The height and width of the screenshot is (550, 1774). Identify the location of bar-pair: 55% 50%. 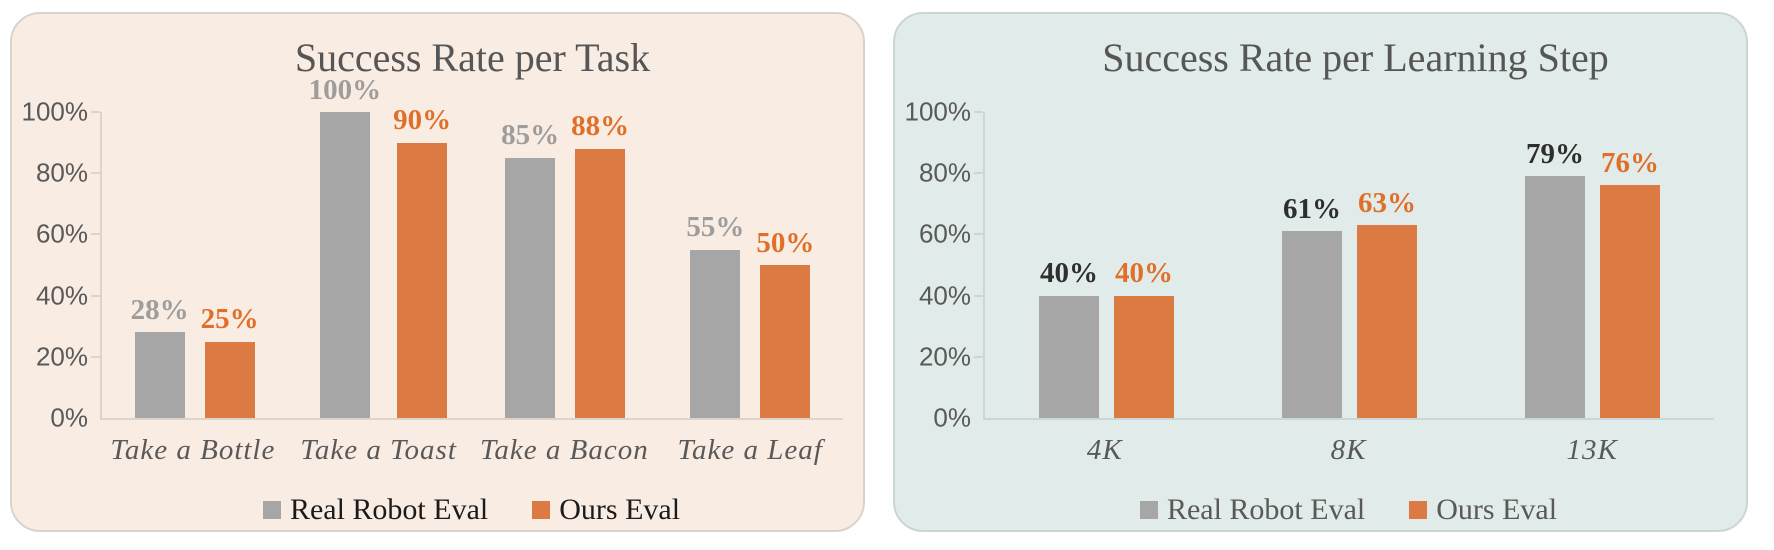
(750, 265).